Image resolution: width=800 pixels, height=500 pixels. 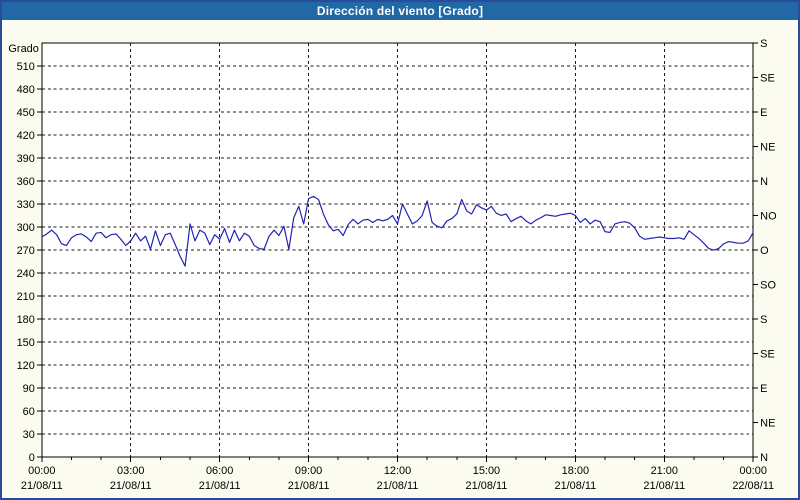 What do you see at coordinates (26, 159) in the screenshot?
I see `svg-text: 390` at bounding box center [26, 159].